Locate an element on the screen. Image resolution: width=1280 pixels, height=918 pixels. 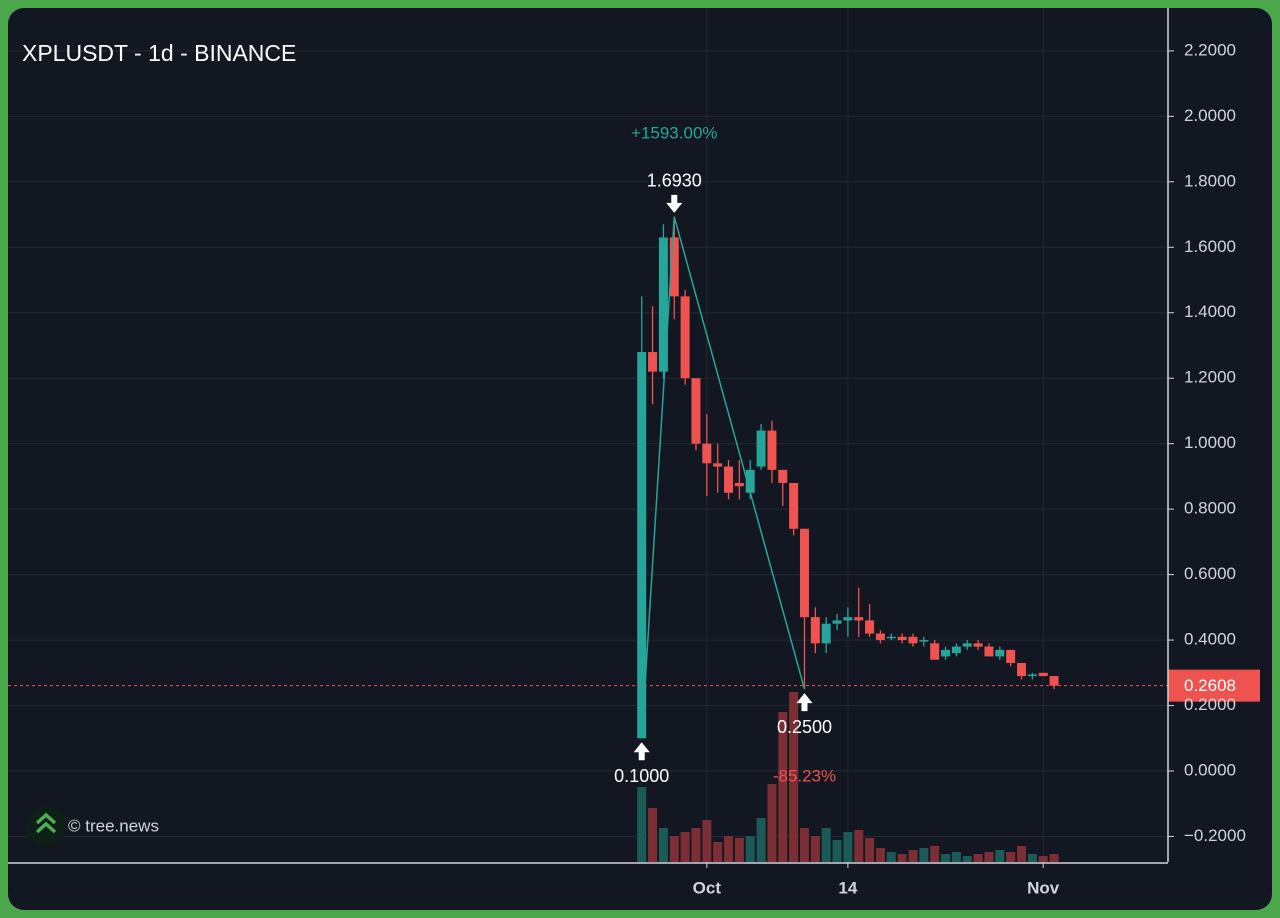
last-price-label: 0.2608 is located at coordinates (1210, 685).